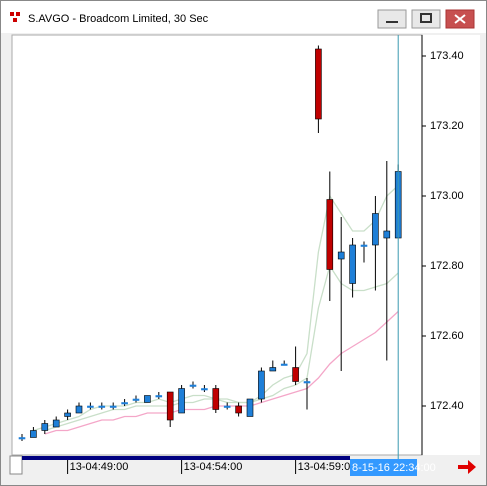  Describe the element at coordinates (99, 467) in the screenshot. I see `x-tick-label: 13-04:49:00` at that location.